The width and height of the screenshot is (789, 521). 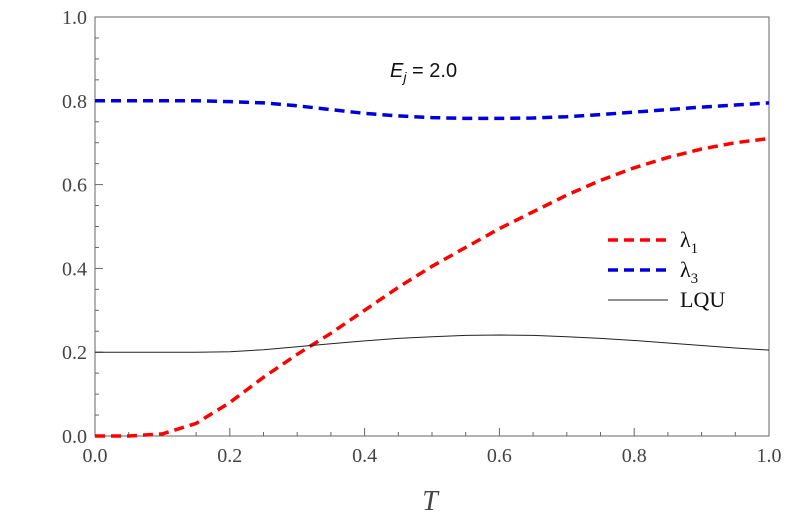 I want to click on series-line-lqu, so click(x=432, y=343).